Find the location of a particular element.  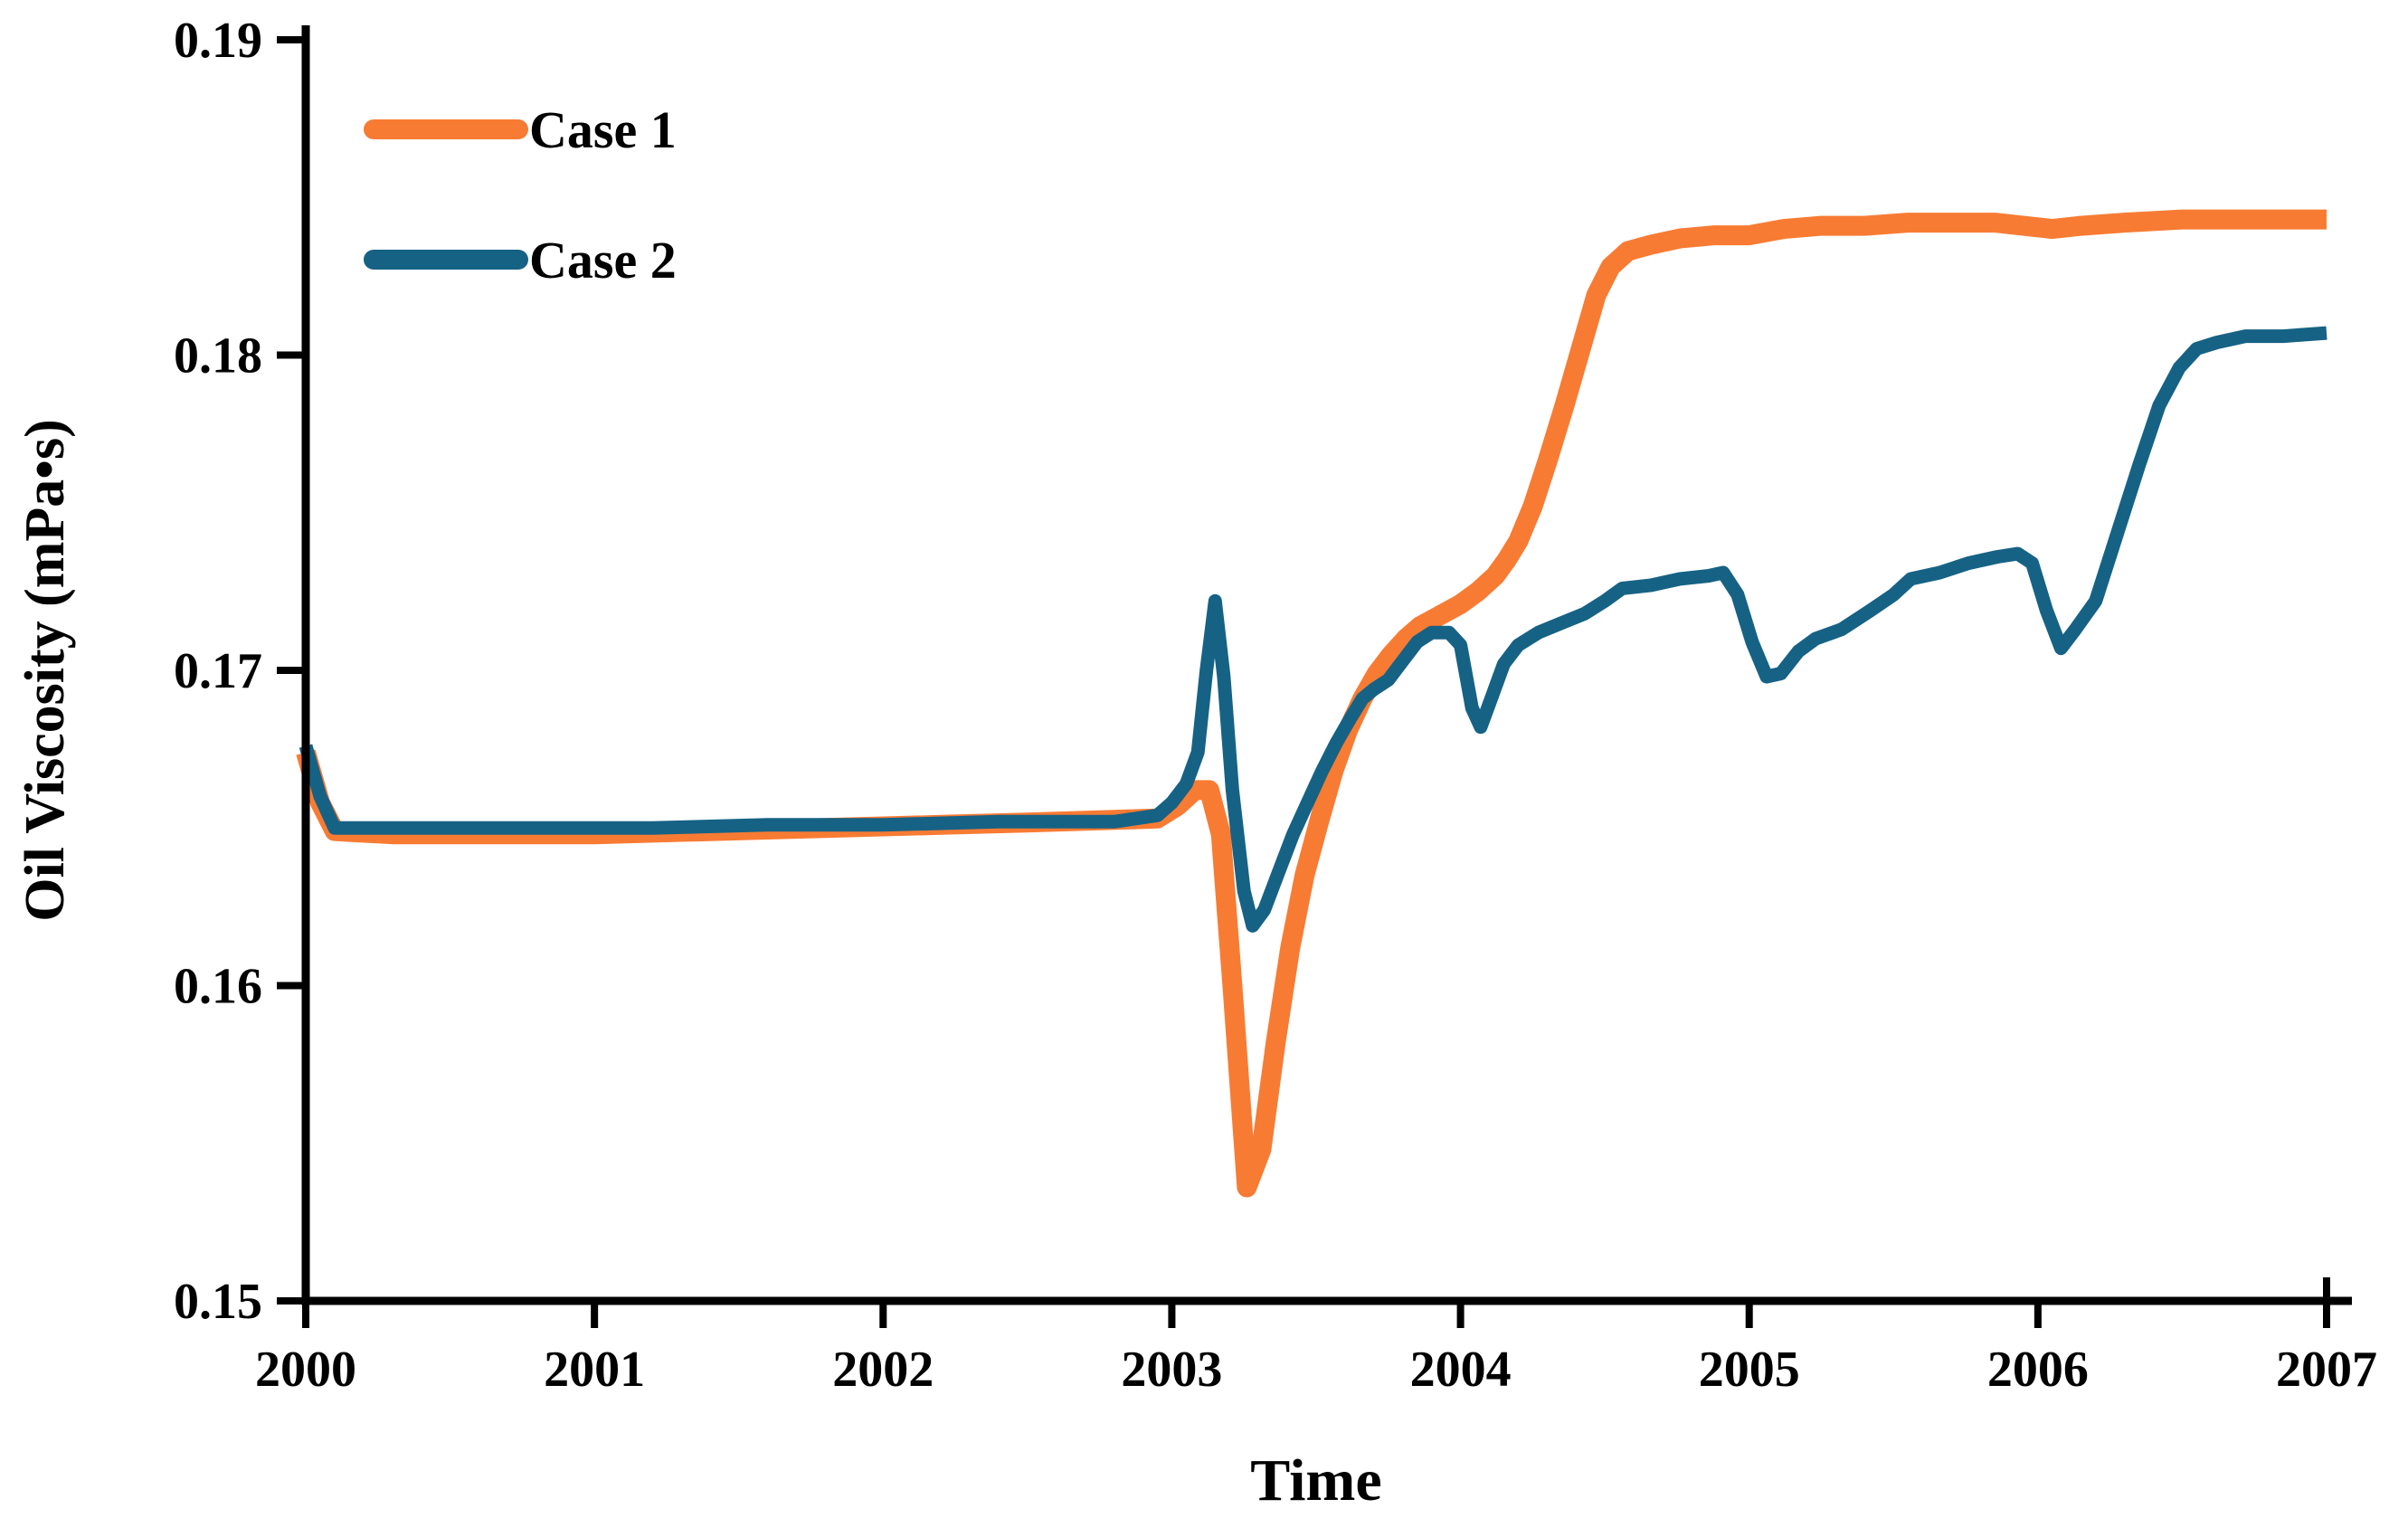

y-tick-label: 0.17 is located at coordinates (218, 671).